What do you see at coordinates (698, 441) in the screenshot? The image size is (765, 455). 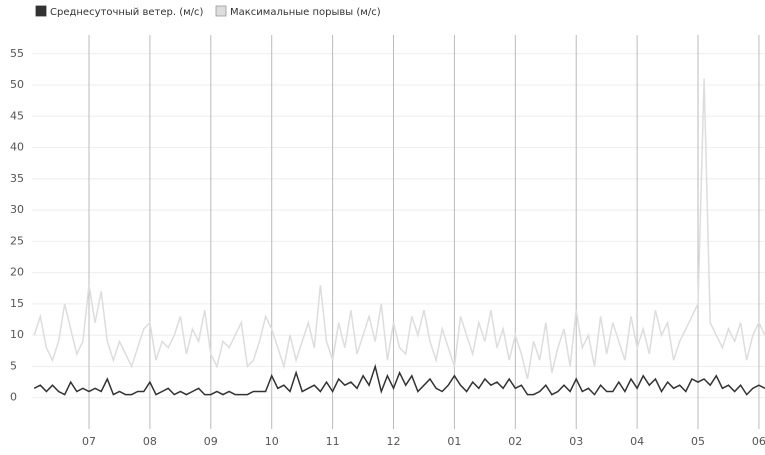 I see `x-tick-label: 05` at bounding box center [698, 441].